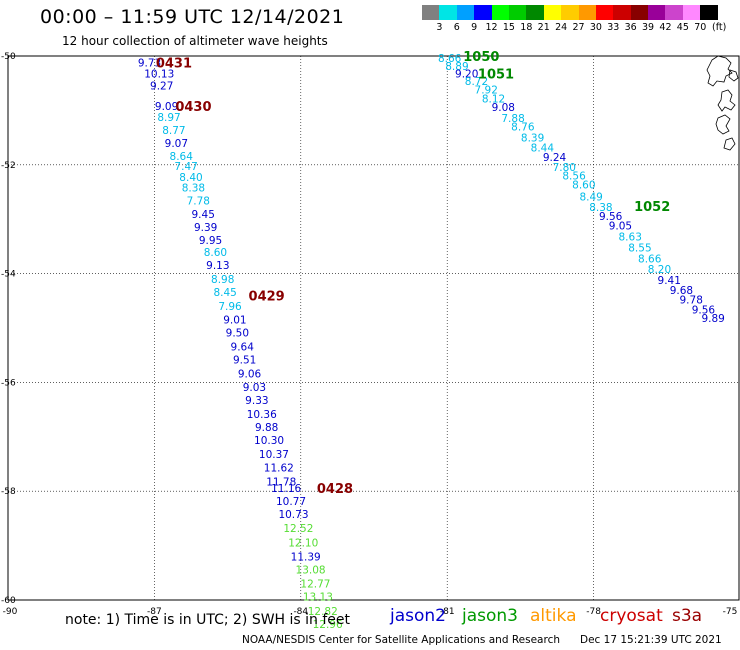 This screenshot has width=740, height=650. Describe the element at coordinates (173, 131) in the screenshot. I see `wave-height-label: 8.77` at that location.